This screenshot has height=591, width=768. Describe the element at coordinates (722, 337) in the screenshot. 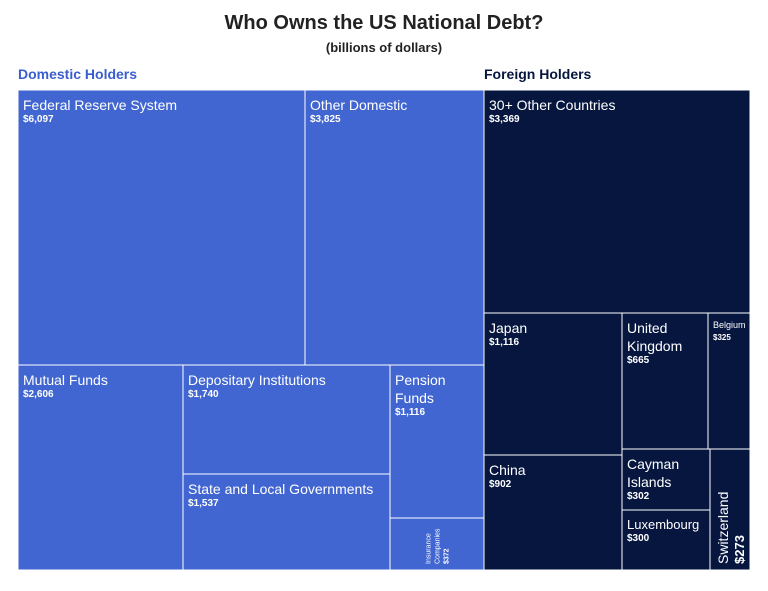

I see `tile-value-belgium: $325` at that location.